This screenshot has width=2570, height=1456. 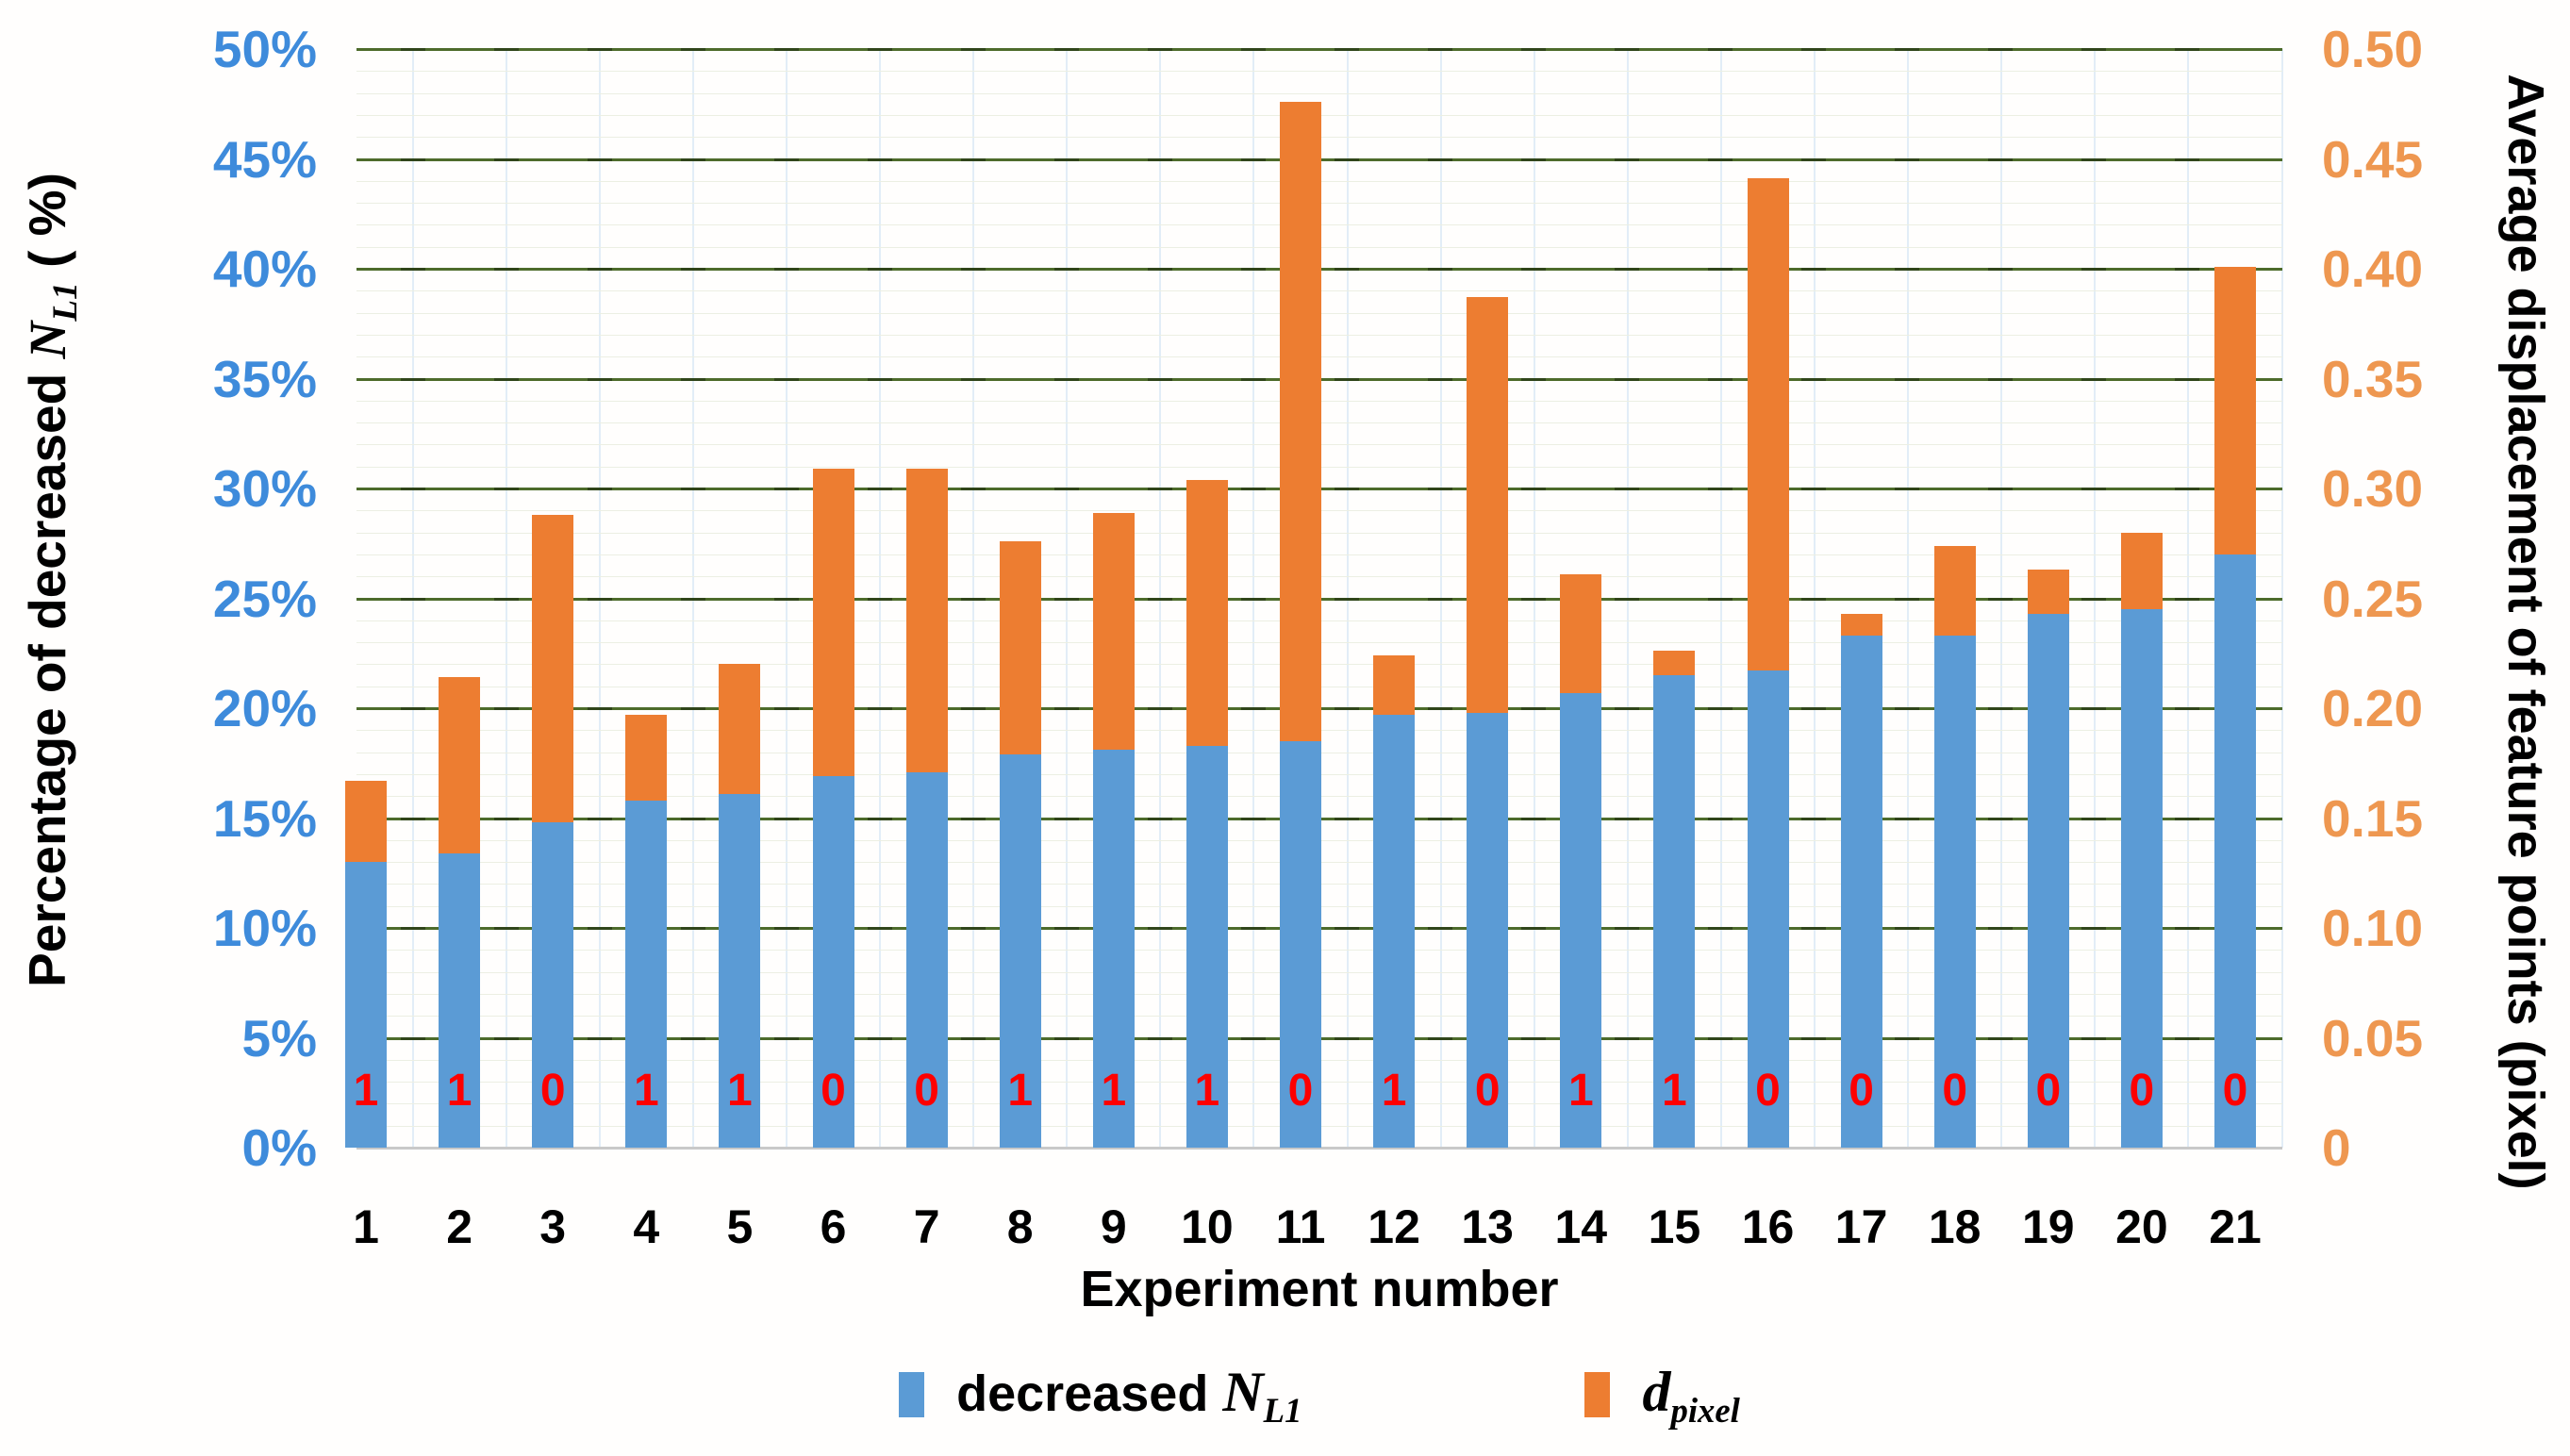 What do you see at coordinates (1955, 892) in the screenshot?
I see `bar-decreased-nl1-exp18` at bounding box center [1955, 892].